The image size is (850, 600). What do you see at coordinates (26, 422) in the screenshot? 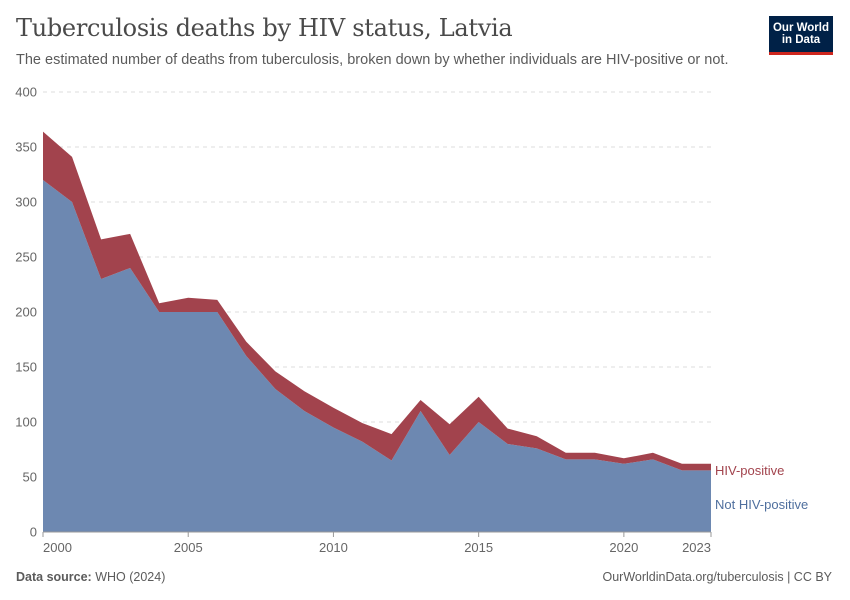
I see `y-tick-label: 100` at bounding box center [26, 422].